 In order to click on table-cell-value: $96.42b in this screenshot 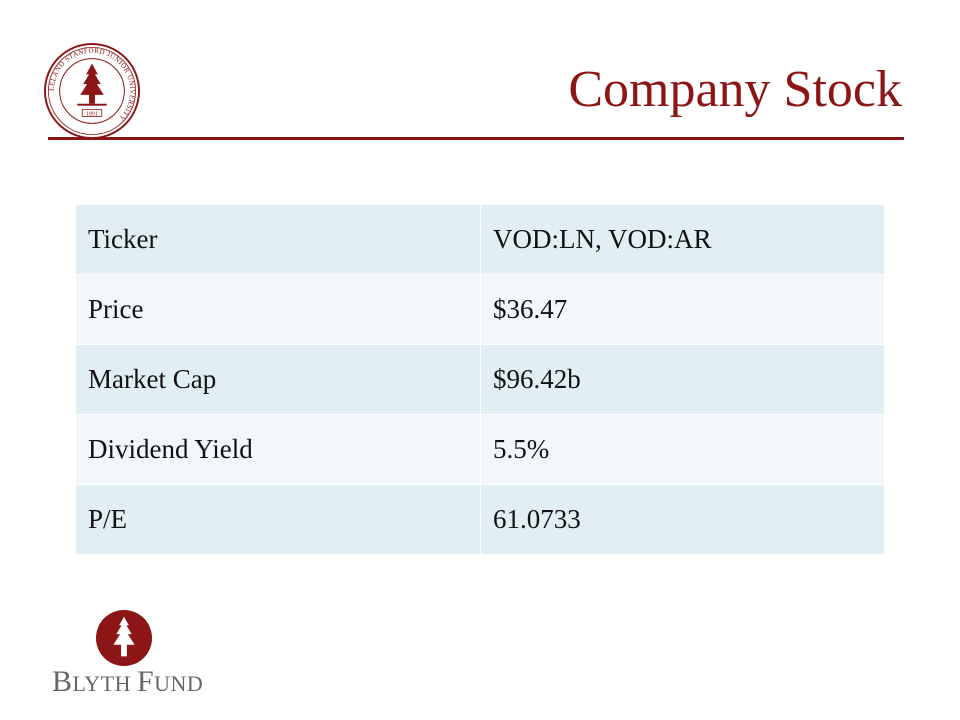, I will do `click(682, 379)`.